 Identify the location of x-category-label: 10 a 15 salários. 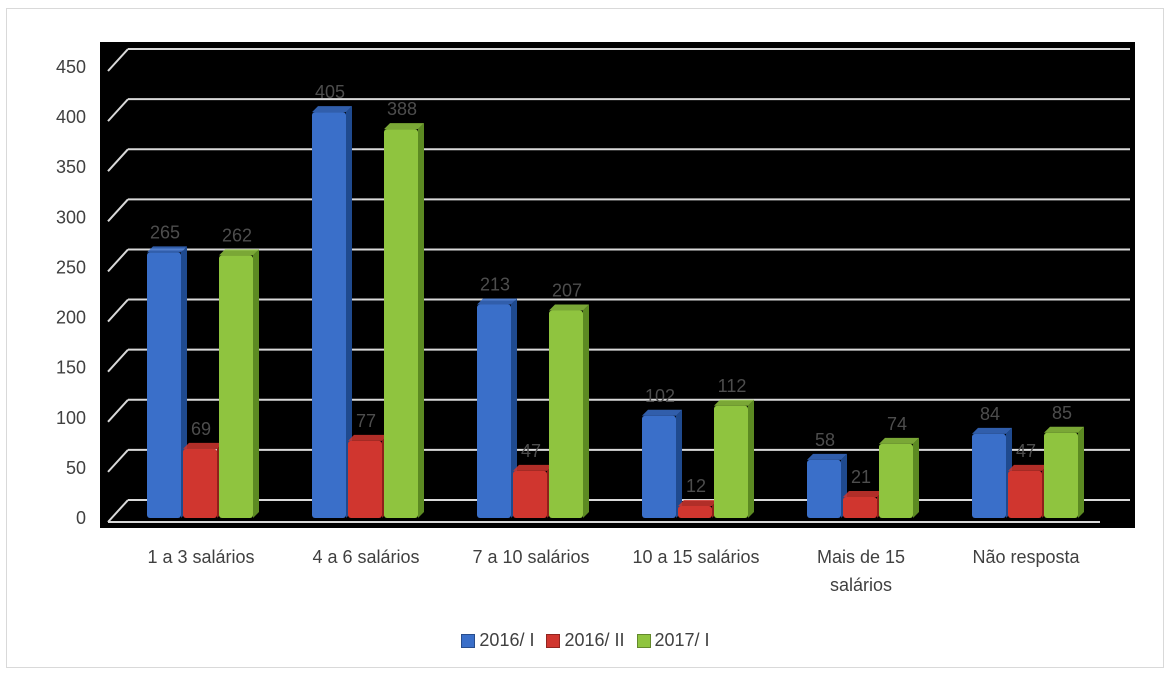
(695, 557).